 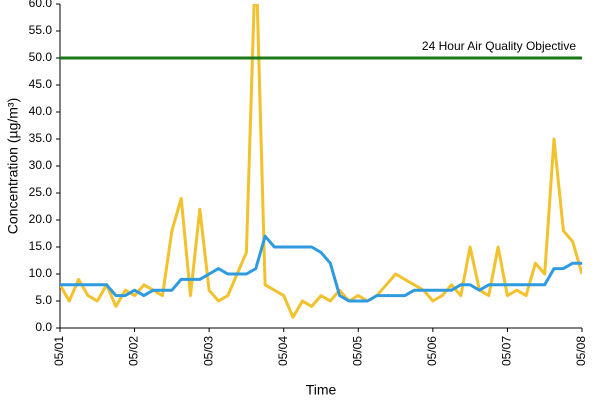 I want to click on y-tick-label: 60.0, so click(x=41, y=5).